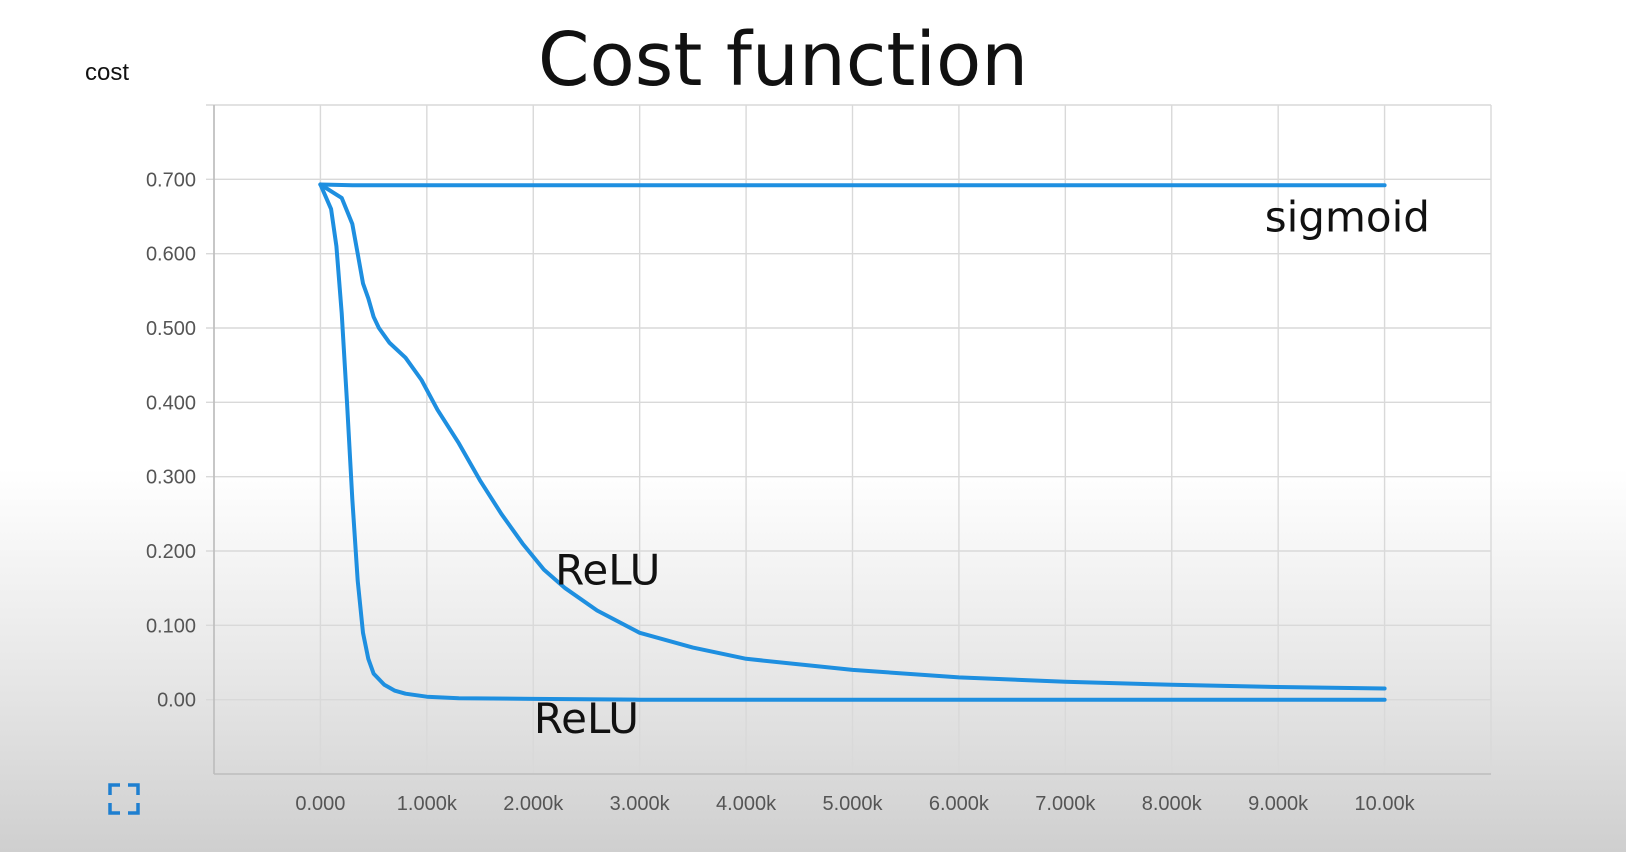  What do you see at coordinates (1347, 216) in the screenshot?
I see `curve-annotation: sigmoid` at bounding box center [1347, 216].